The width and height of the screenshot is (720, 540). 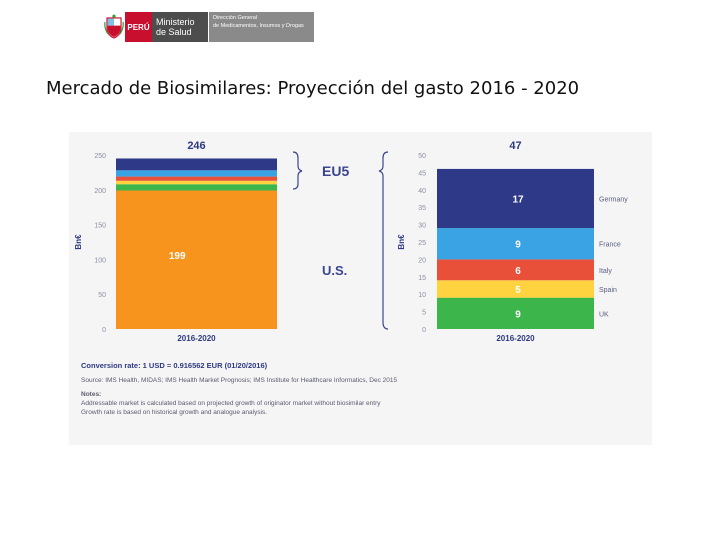 What do you see at coordinates (424, 330) in the screenshot?
I see `right-y-tick-0: 0` at bounding box center [424, 330].